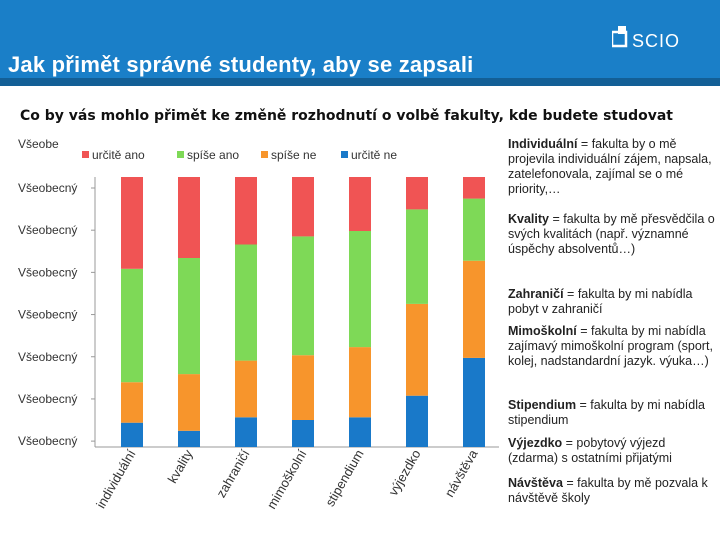 This screenshot has height=540, width=720. What do you see at coordinates (404, 472) in the screenshot?
I see `x-tick-label: výjezdko` at bounding box center [404, 472].